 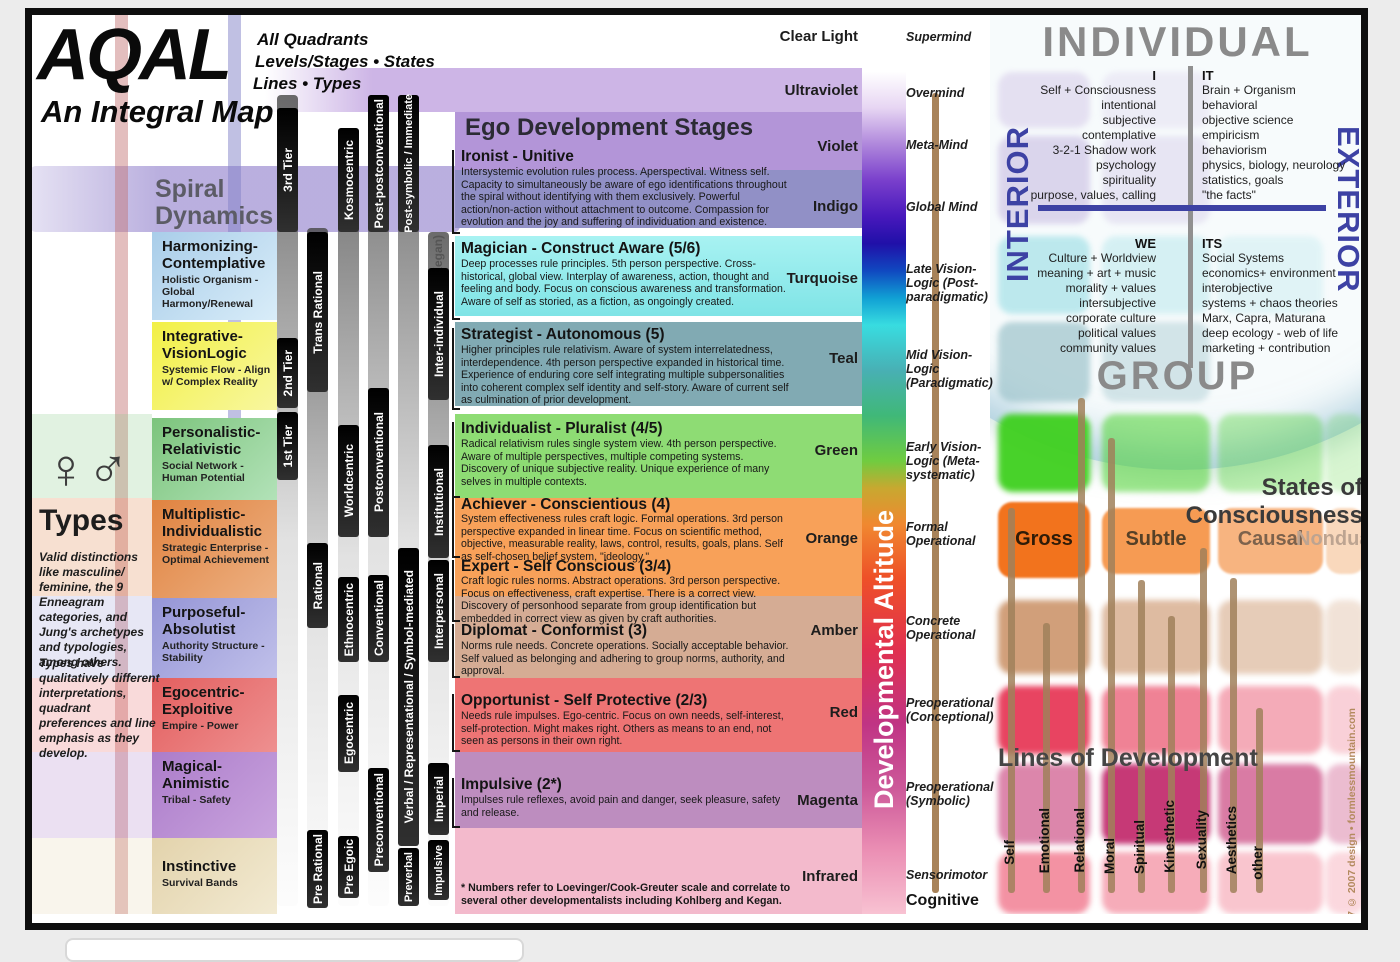 What do you see at coordinates (566, 566) in the screenshot?
I see `stage-expert-heading: Expert - Self Conscious (3/4)` at bounding box center [566, 566].